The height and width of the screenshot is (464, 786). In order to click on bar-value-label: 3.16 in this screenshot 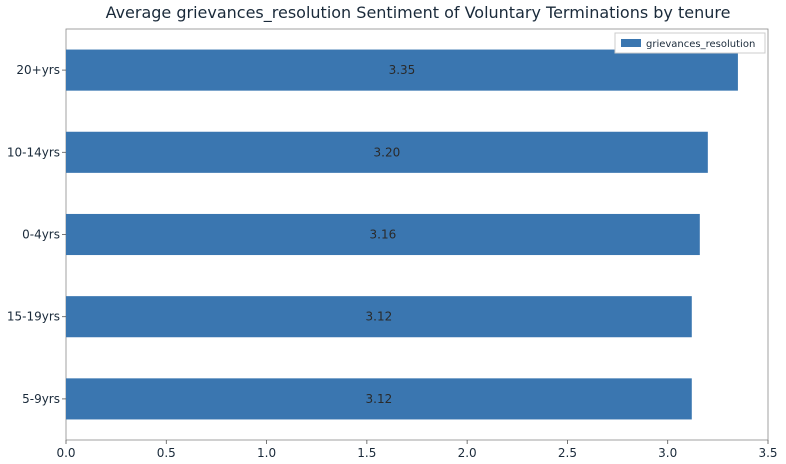, I will do `click(383, 235)`.